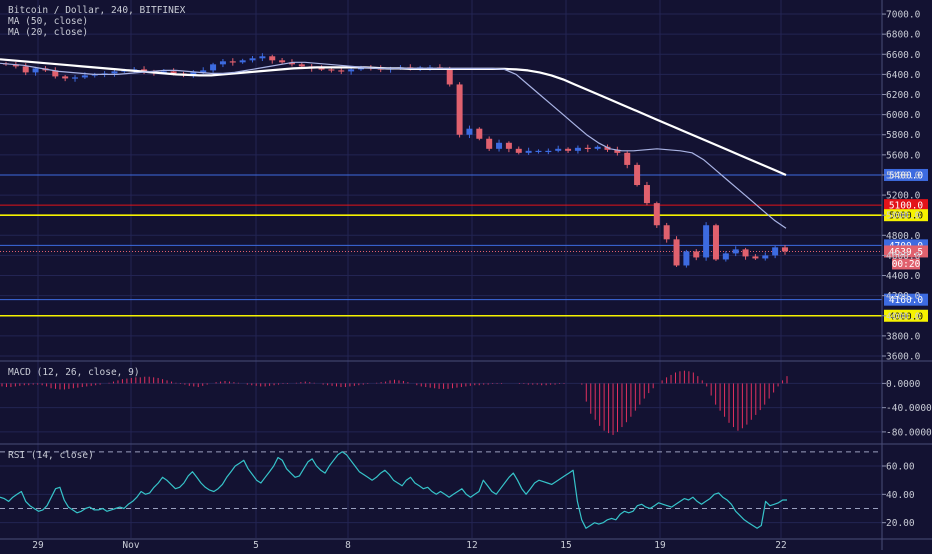 Image resolution: width=932 pixels, height=554 pixels. Describe the element at coordinates (903, 135) in the screenshot. I see `price-axis-label: 5800.0` at that location.